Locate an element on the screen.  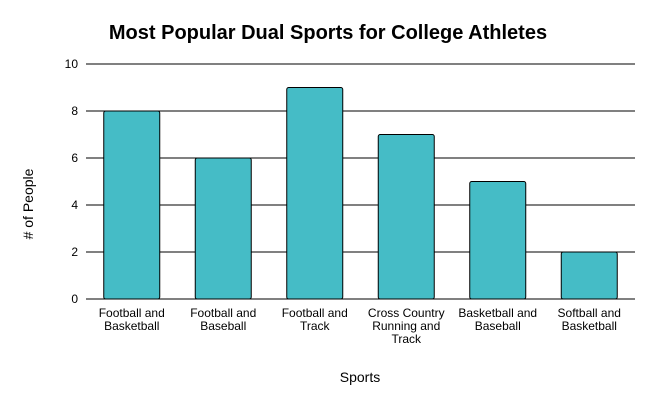
y-tick-label-6: 6 is located at coordinates (74, 158).